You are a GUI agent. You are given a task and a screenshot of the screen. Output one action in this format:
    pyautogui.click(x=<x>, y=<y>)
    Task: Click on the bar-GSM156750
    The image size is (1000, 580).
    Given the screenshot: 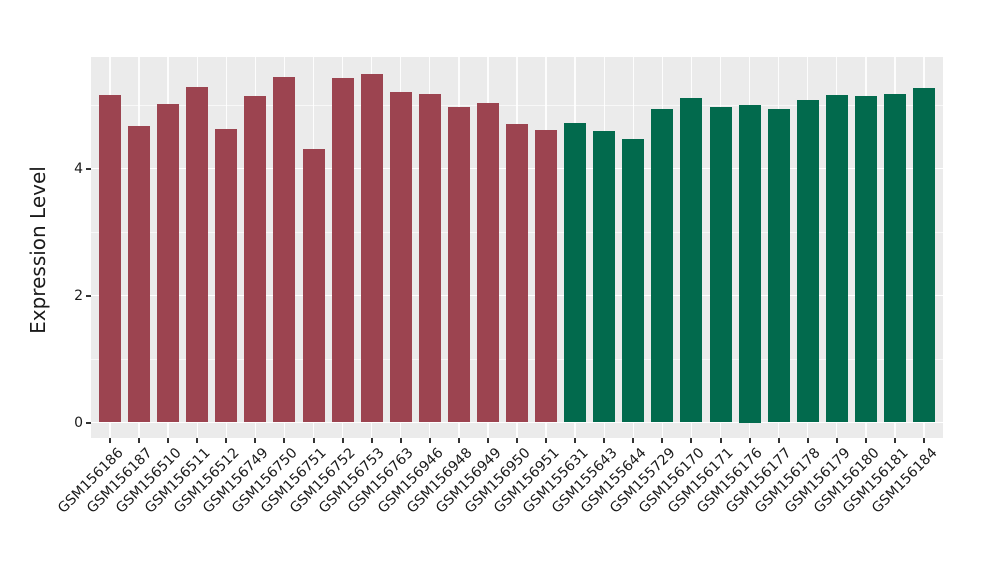 What is the action you would take?
    pyautogui.click(x=284, y=250)
    